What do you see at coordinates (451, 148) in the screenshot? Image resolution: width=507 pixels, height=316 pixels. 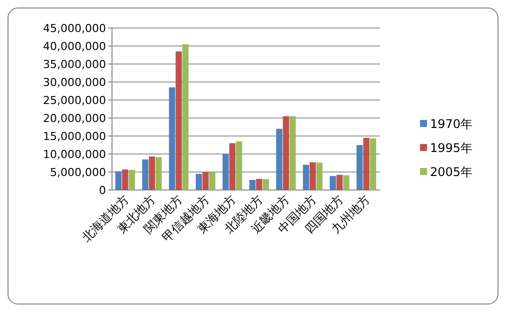 I see `legend-label: 1995年` at bounding box center [451, 148].